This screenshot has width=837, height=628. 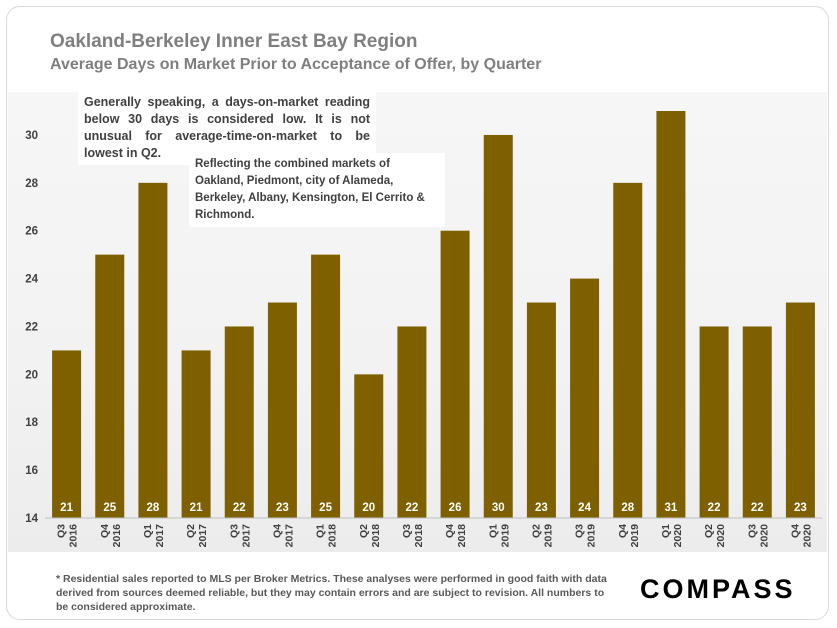 What do you see at coordinates (368, 508) in the screenshot?
I see `bar-value-label: 20` at bounding box center [368, 508].